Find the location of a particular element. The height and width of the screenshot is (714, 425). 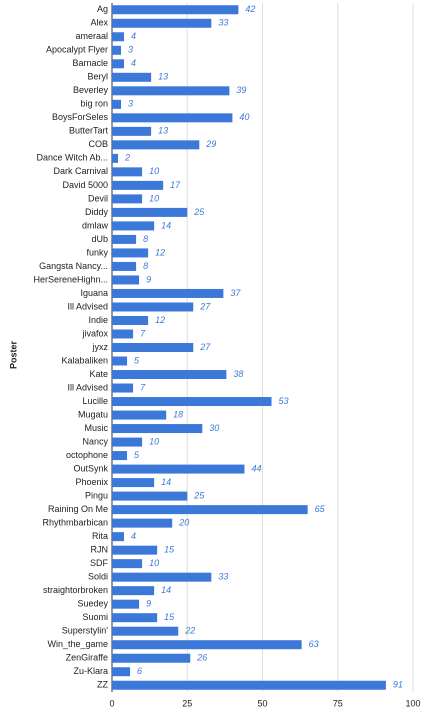

value-label: 22 is located at coordinates (189, 631).